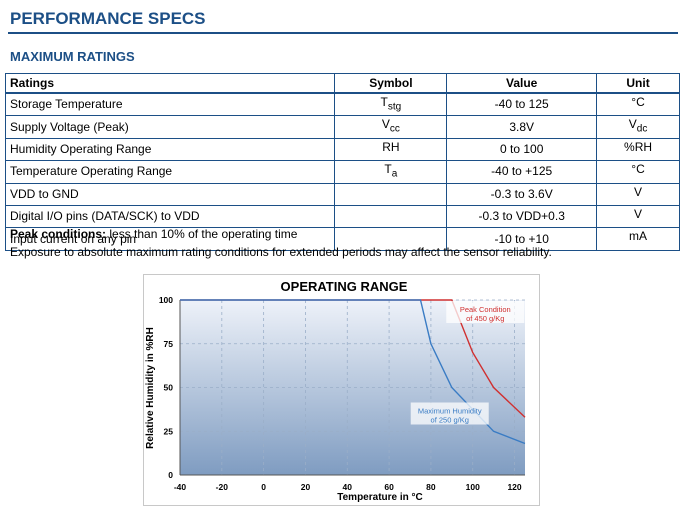  Describe the element at coordinates (180, 487) in the screenshot. I see `x-tick-label: -40` at that location.